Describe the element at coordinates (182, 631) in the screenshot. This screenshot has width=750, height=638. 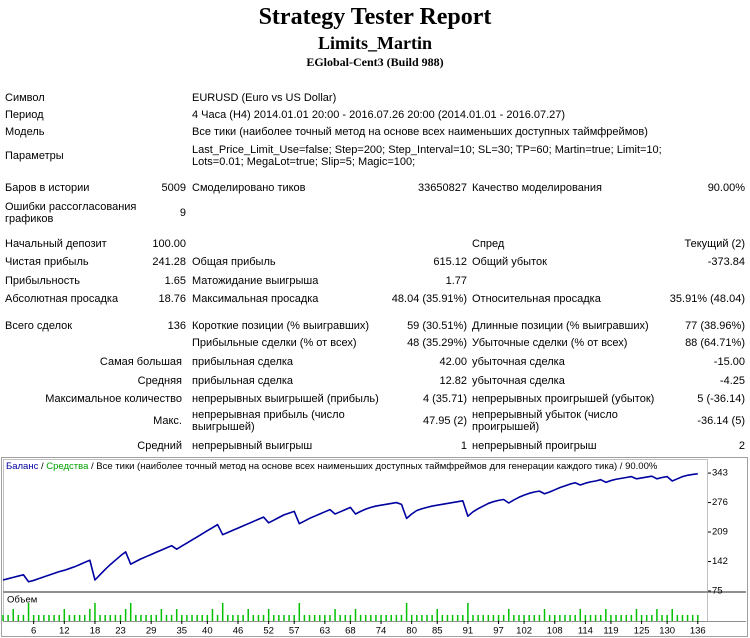
I see `x-tick-label: 35` at that location.